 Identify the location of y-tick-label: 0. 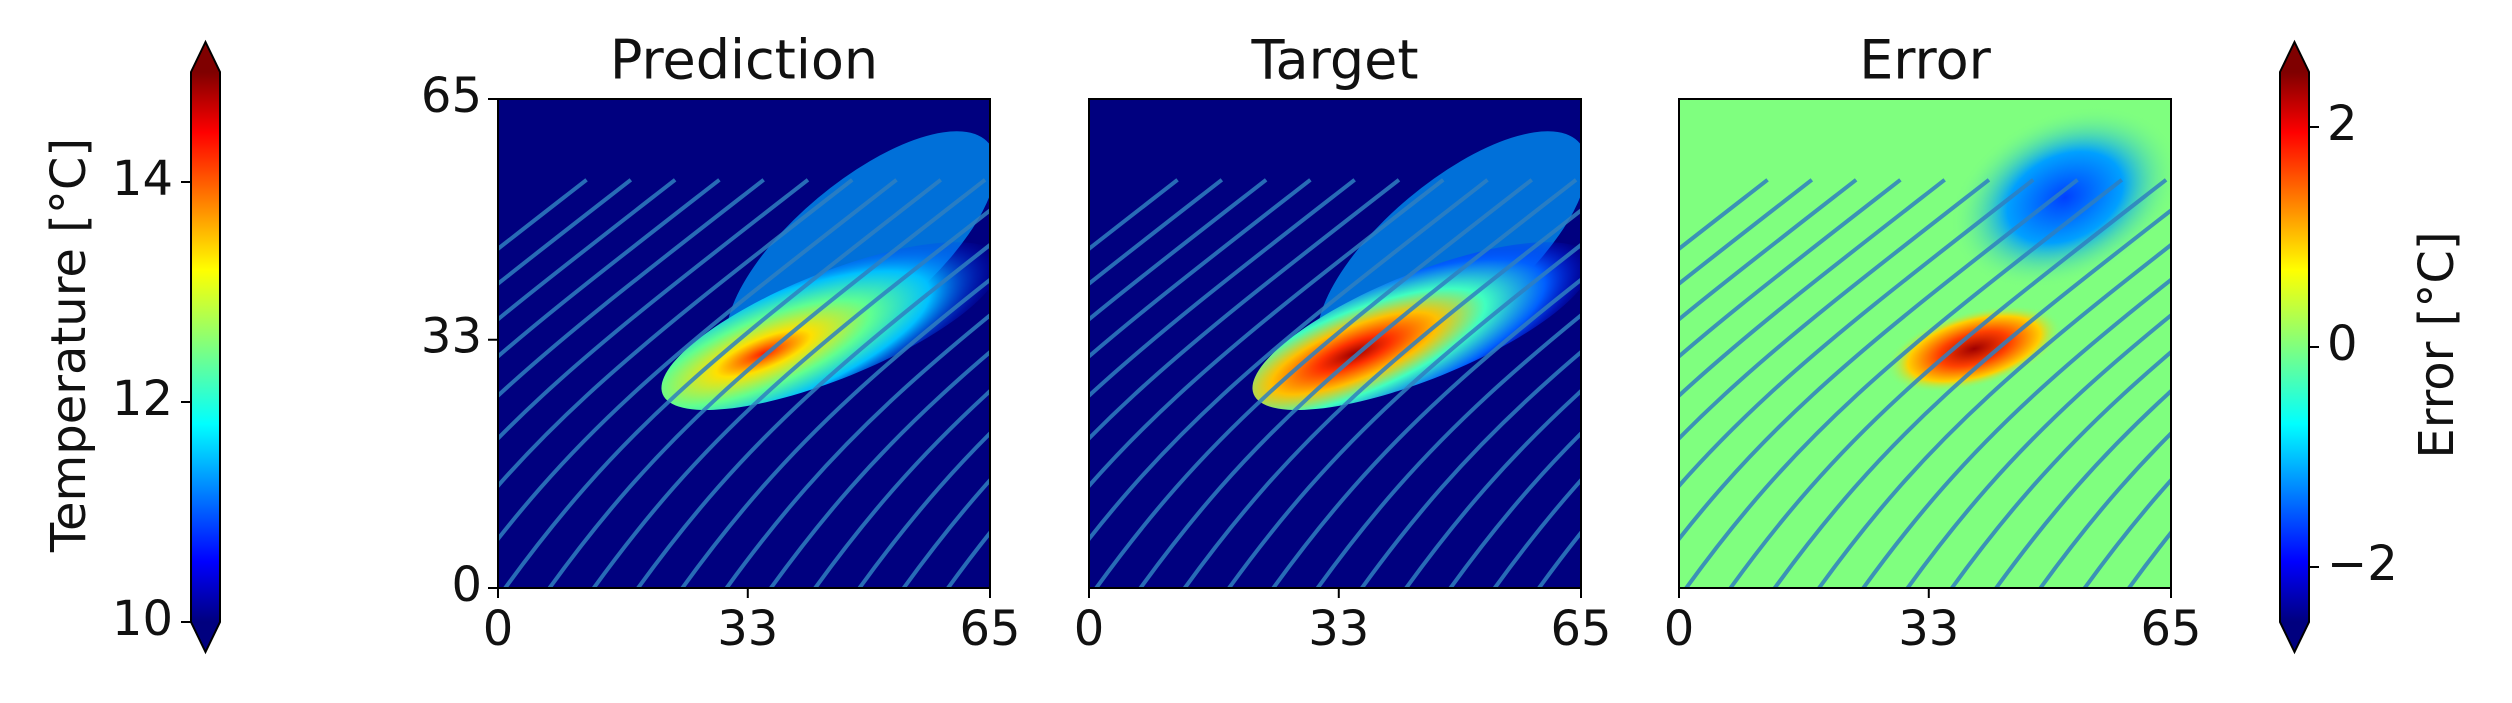
(466, 585).